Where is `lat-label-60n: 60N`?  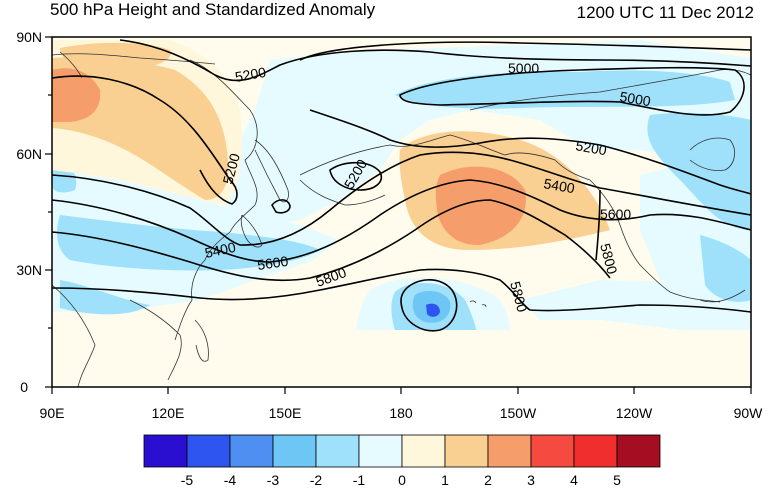
lat-label-60n: 60N is located at coordinates (29, 154).